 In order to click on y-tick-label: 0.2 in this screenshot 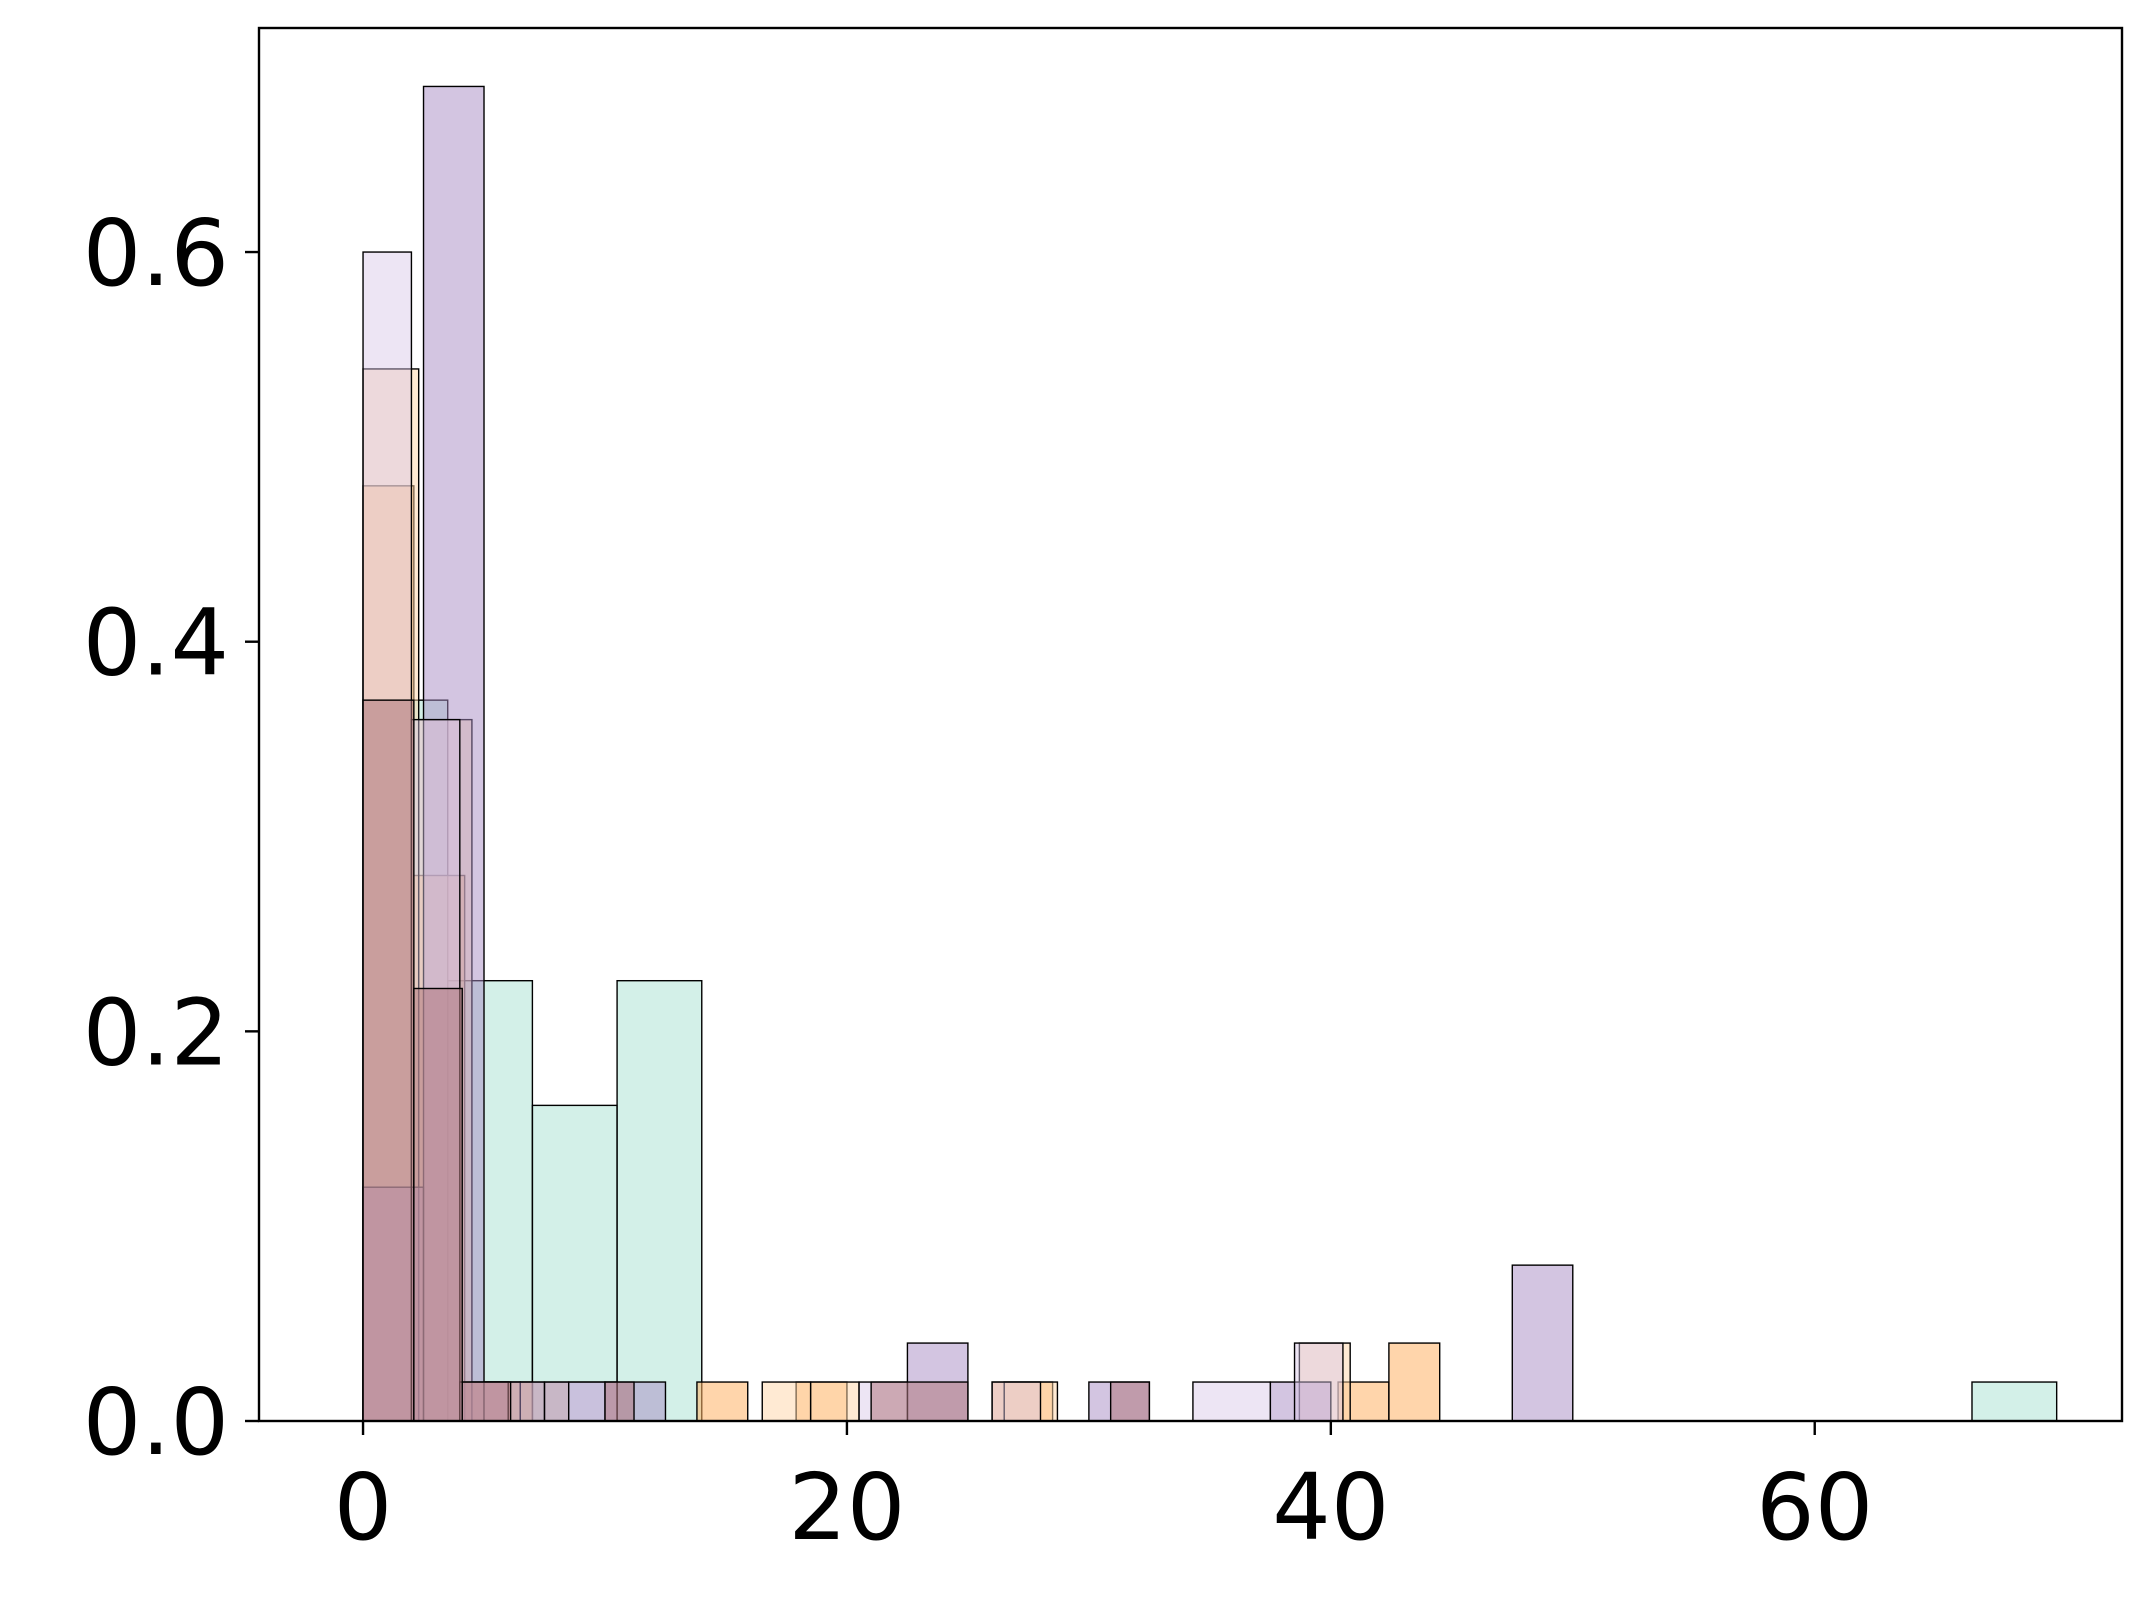, I will do `click(156, 1032)`.